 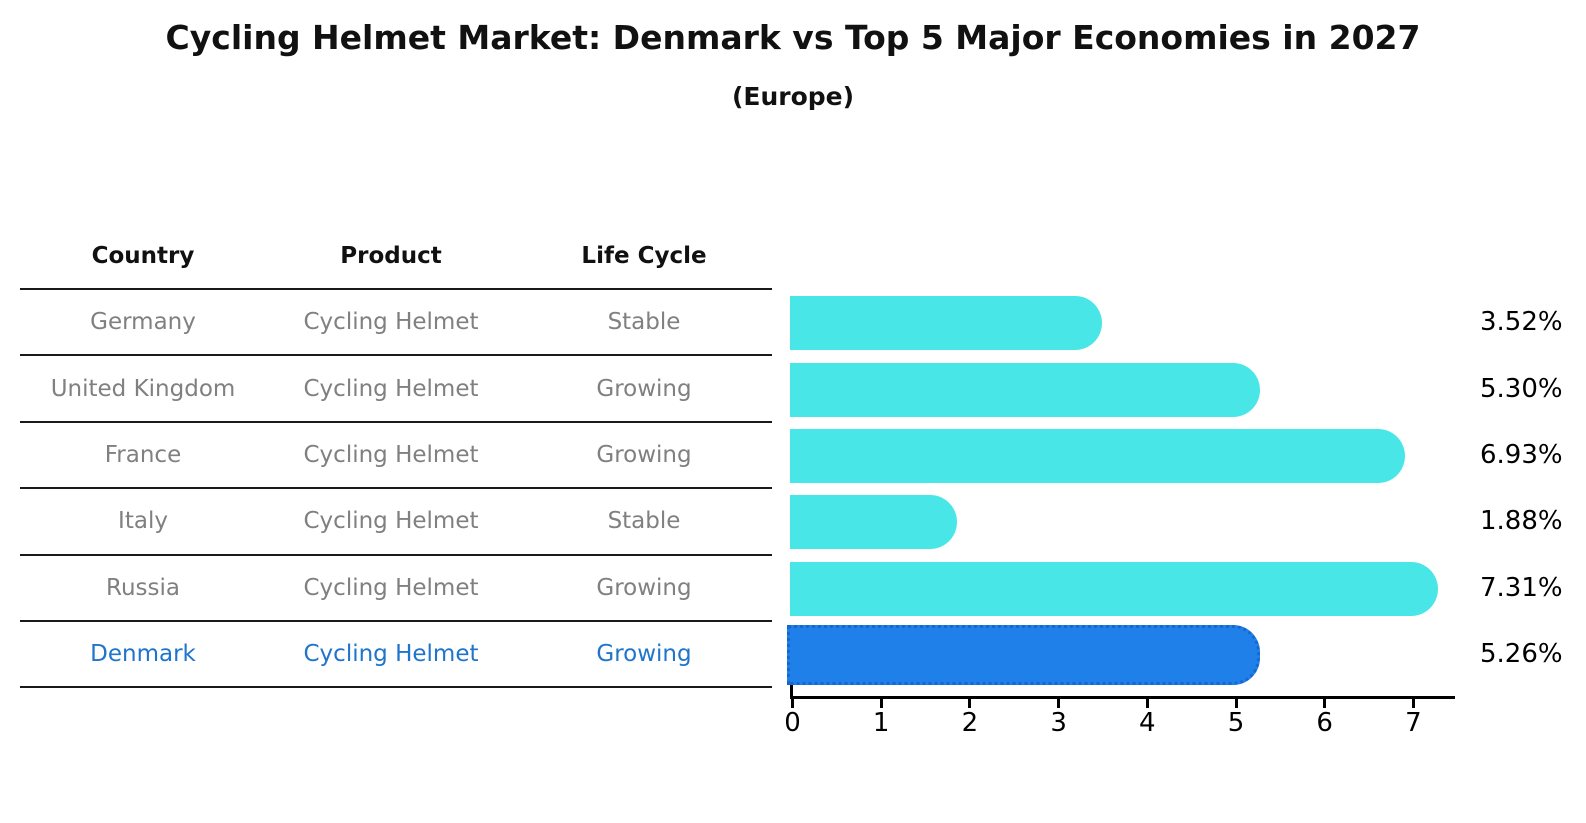 I want to click on bar-united-kingdom, so click(x=1025, y=389).